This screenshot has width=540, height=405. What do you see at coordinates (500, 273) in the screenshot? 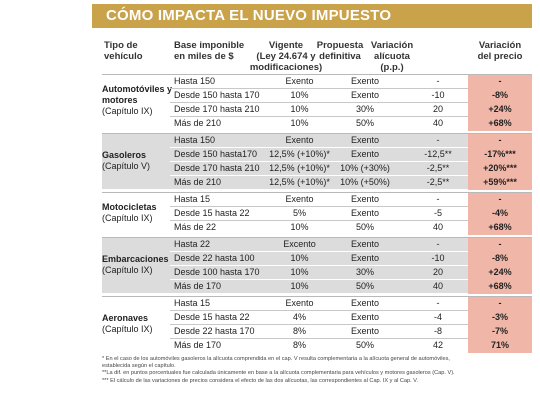
I see `cell-precio: +24%` at bounding box center [500, 273].